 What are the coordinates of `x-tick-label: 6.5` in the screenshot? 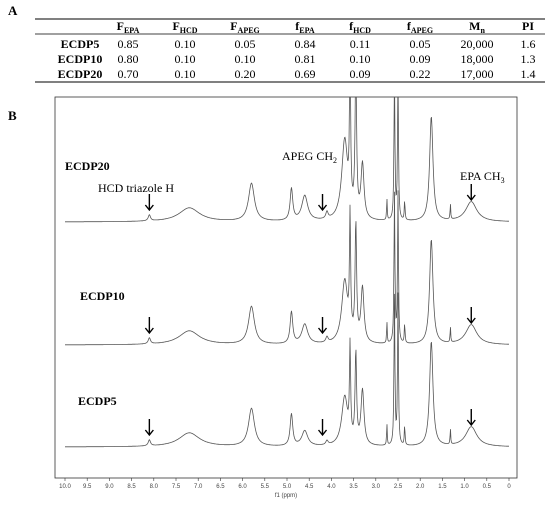 It's located at (220, 487).